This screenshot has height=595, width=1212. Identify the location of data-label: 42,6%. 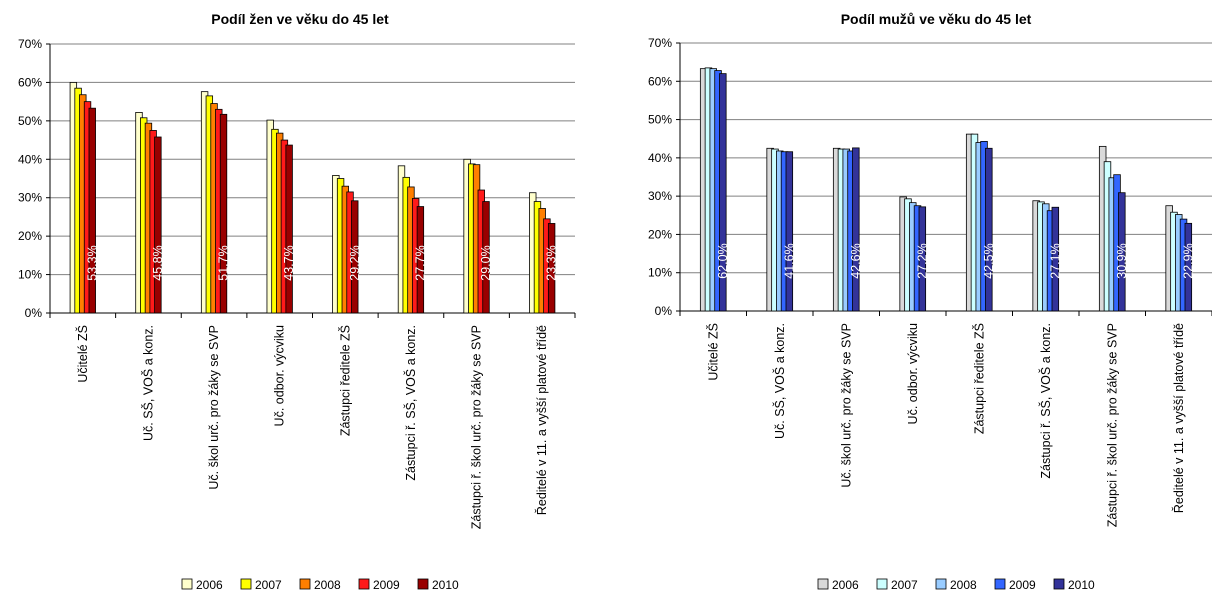
(856, 260).